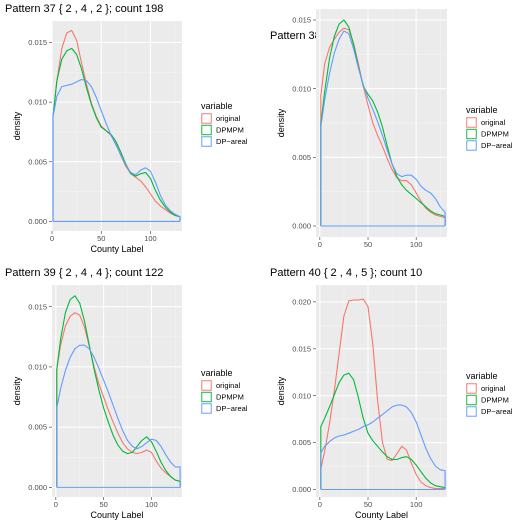 Image resolution: width=531 pixels, height=531 pixels. Describe the element at coordinates (495, 134) in the screenshot. I see `panel-2-legend-label: DPMPM` at that location.